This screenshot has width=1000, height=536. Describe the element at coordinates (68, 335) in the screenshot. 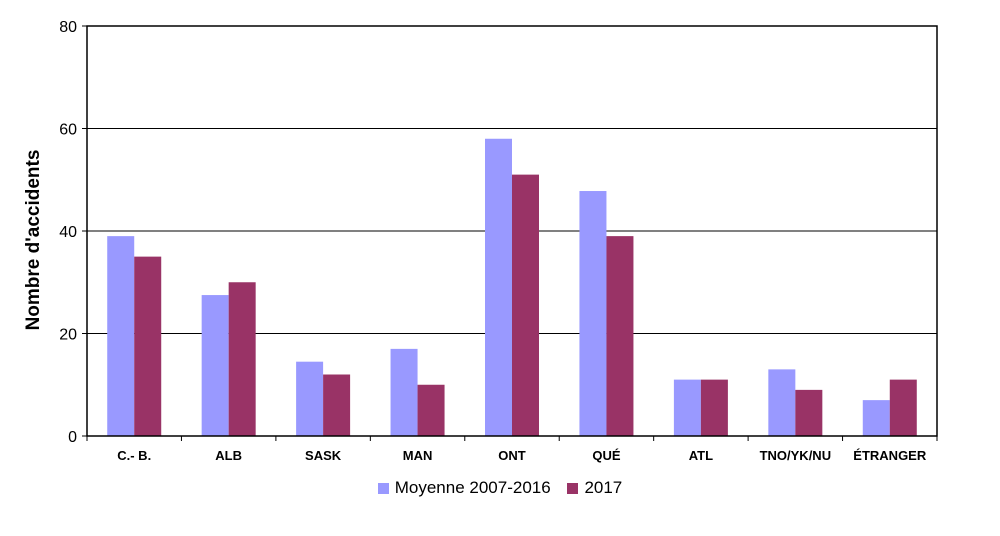

I see `y-tick-label: 20` at that location.